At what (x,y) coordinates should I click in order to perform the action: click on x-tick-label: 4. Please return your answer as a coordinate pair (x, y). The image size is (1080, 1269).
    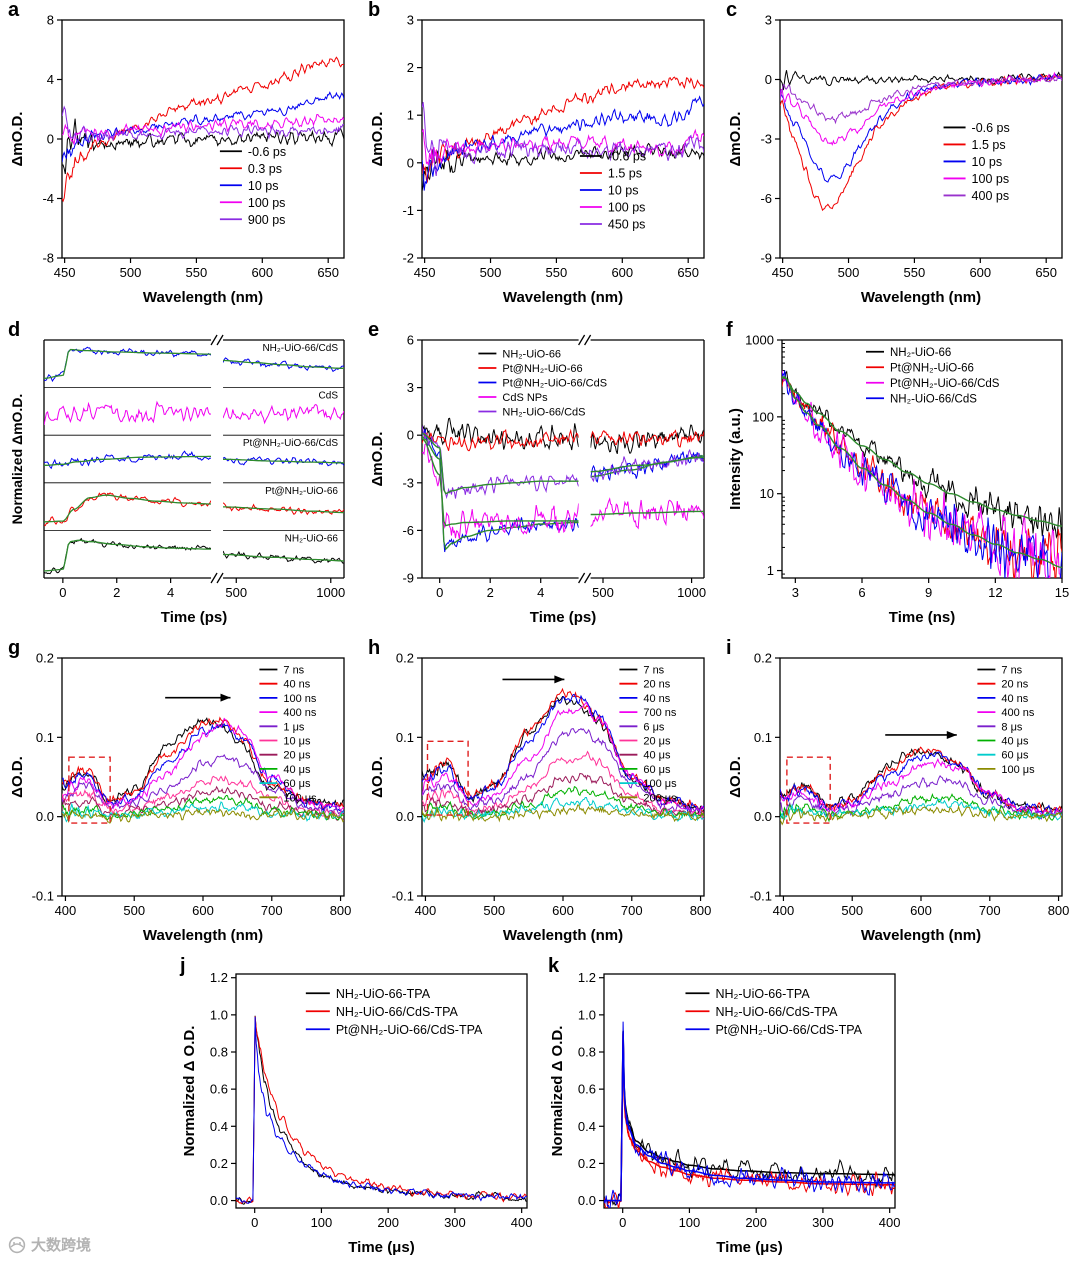
    Looking at the image, I should click on (170, 592).